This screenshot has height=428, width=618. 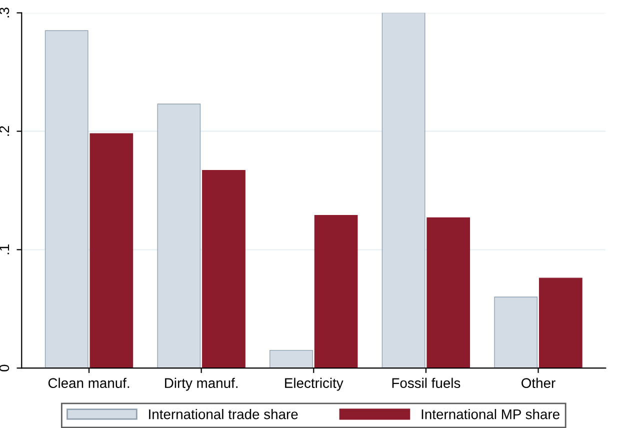 What do you see at coordinates (89, 383) in the screenshot?
I see `x-tick-label: Clean manuf.` at bounding box center [89, 383].